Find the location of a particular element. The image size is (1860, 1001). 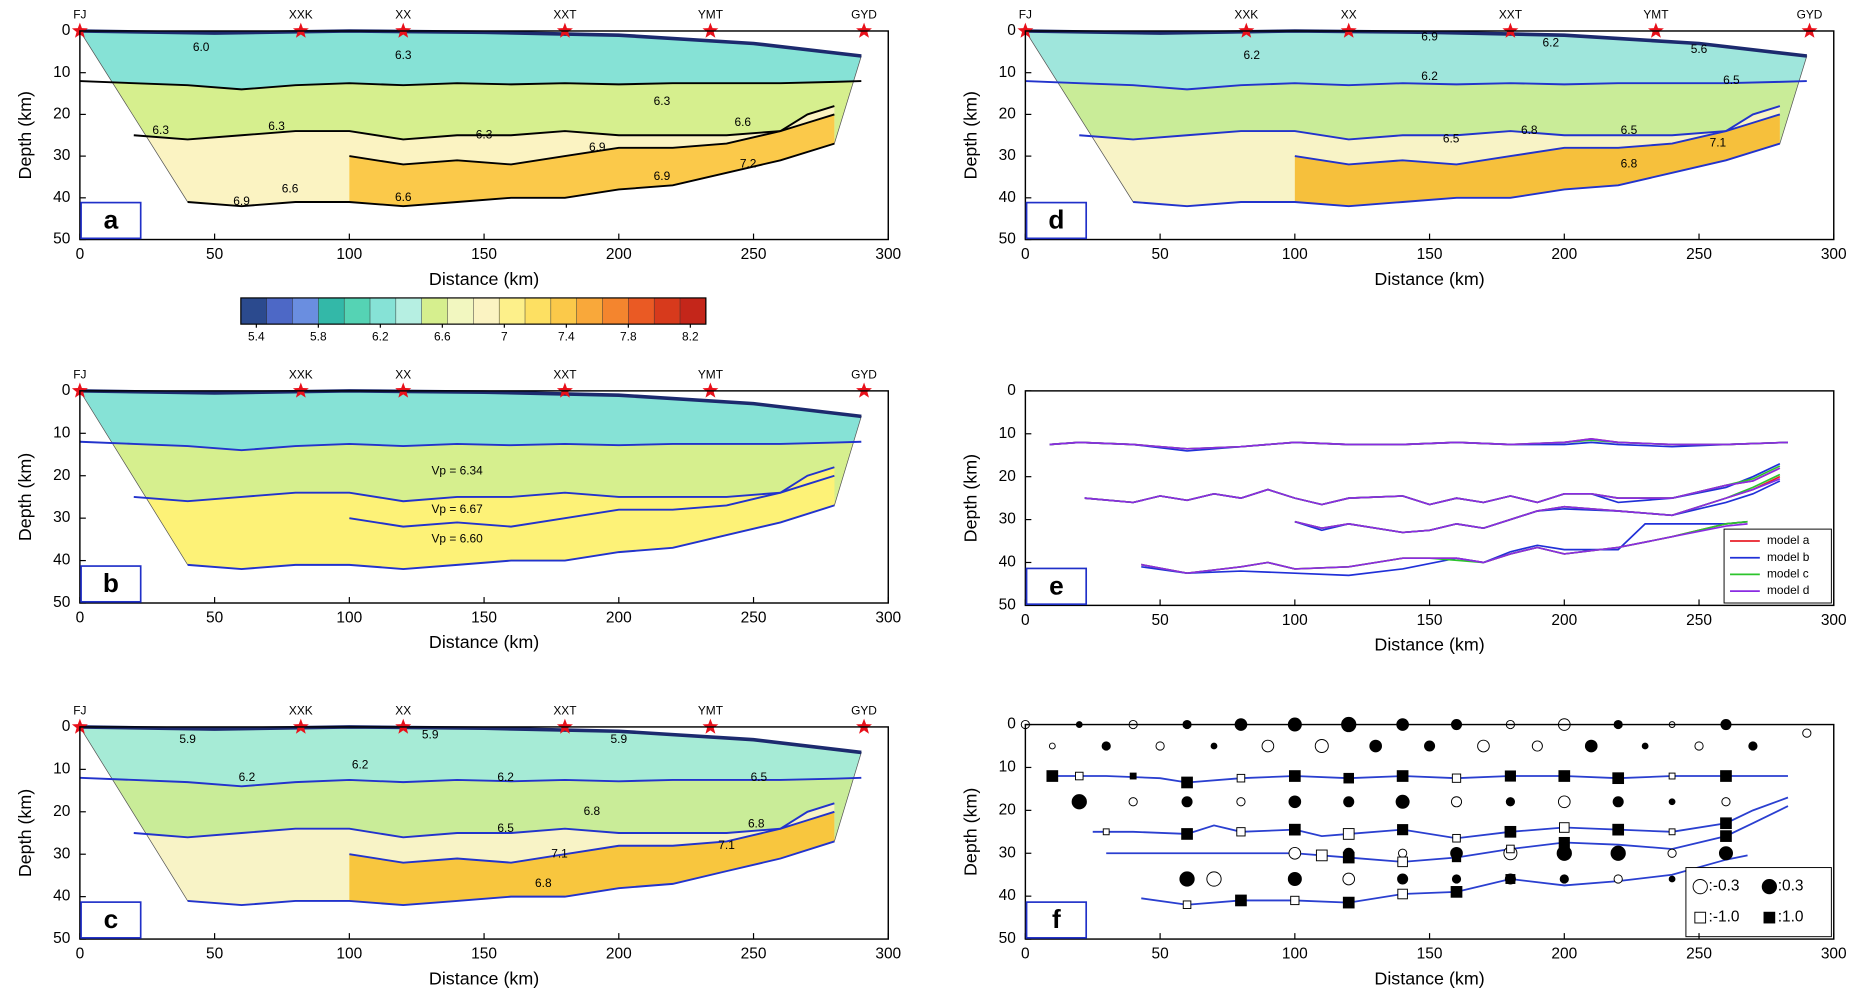

contour-label: 5.6 is located at coordinates (1699, 49).